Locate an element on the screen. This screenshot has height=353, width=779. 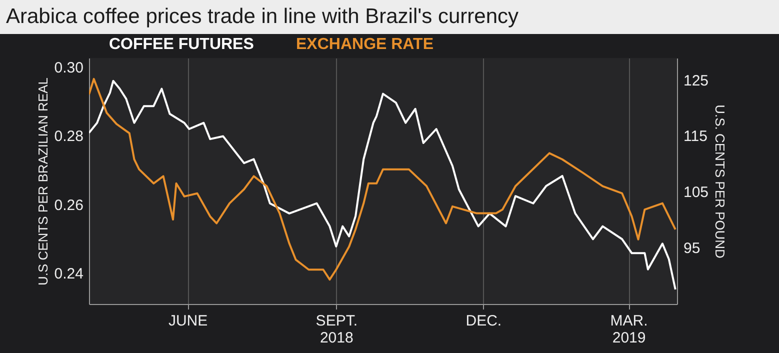
series-label: COFFEE FUTURES is located at coordinates (181, 44).